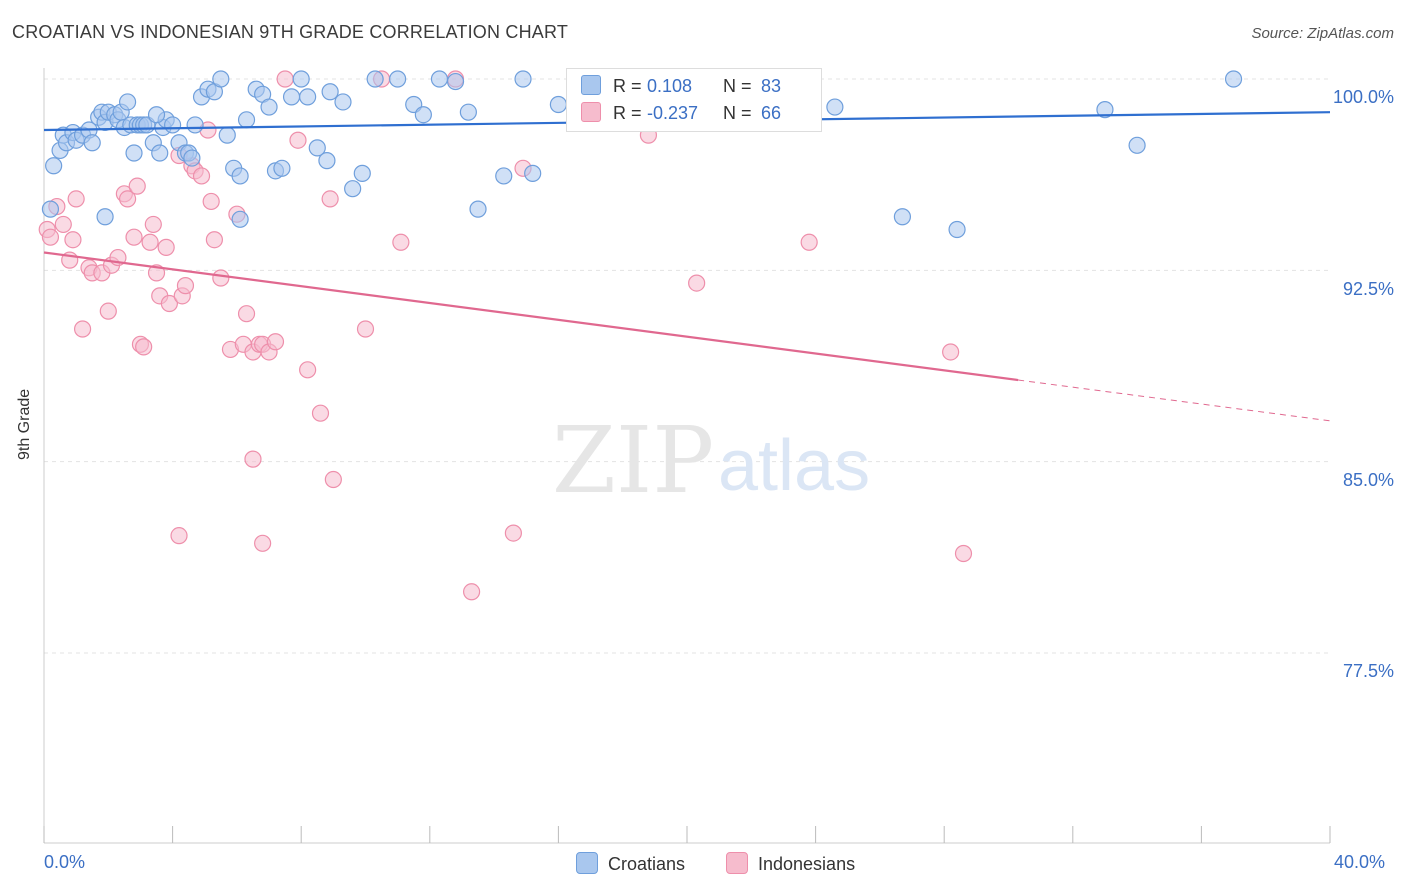  What do you see at coordinates (1363, 97) in the screenshot?
I see `y-tick-label: 100.0%` at bounding box center [1363, 97].